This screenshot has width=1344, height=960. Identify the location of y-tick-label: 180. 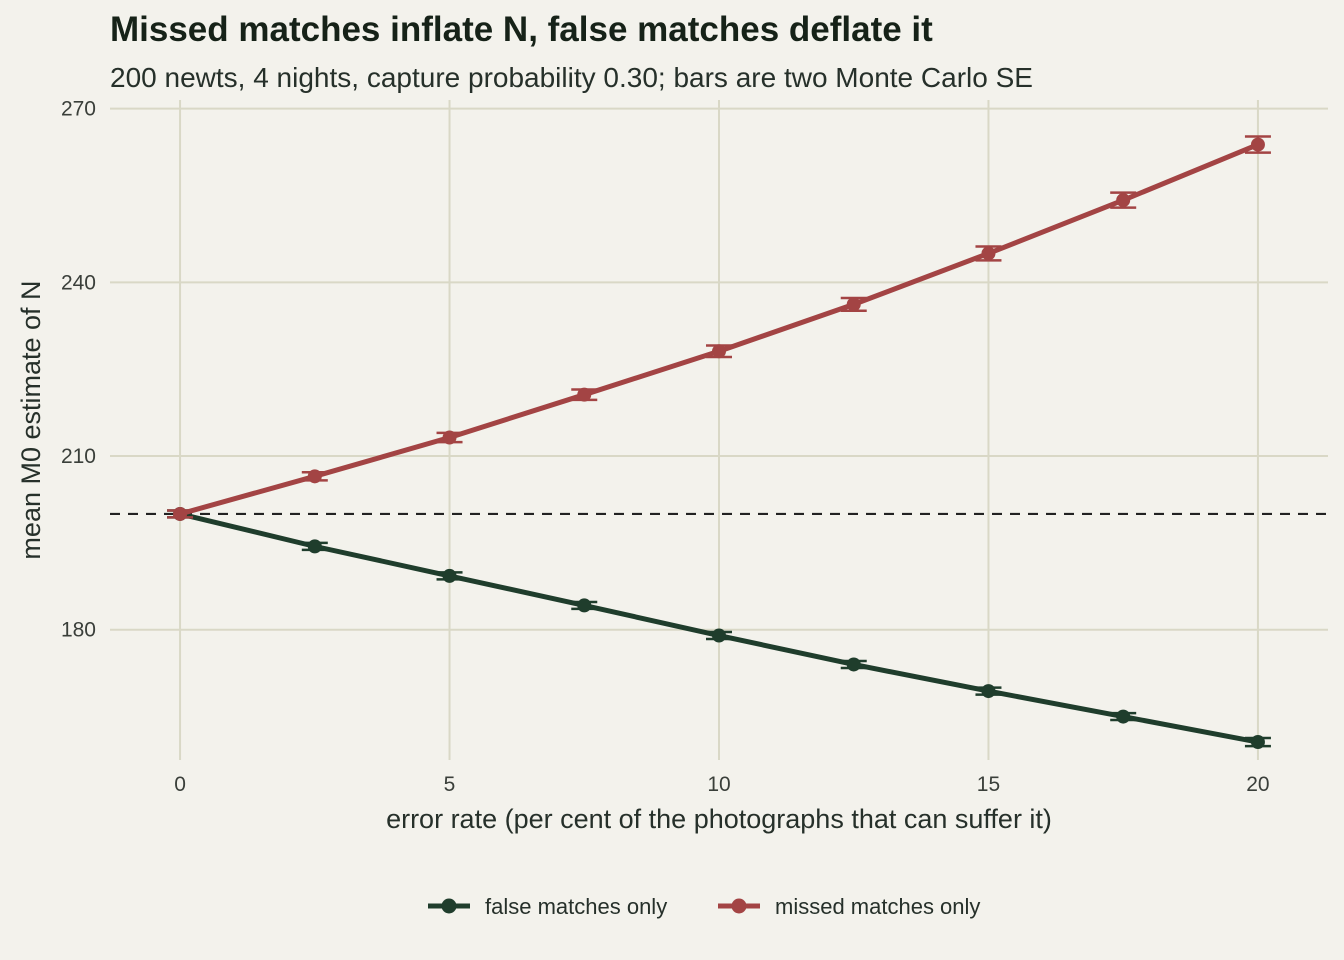
(78, 630).